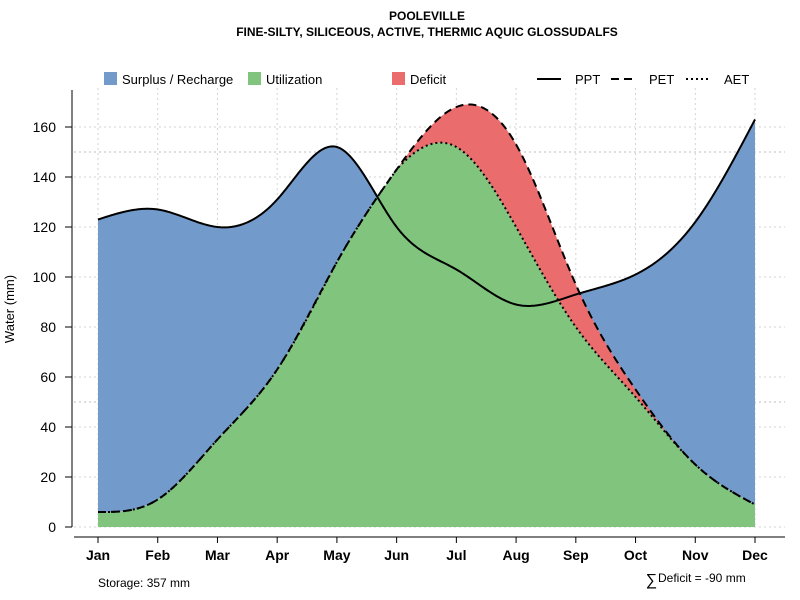 This screenshot has width=800, height=600. I want to click on y-axis-label: Water (mm), so click(9, 309).